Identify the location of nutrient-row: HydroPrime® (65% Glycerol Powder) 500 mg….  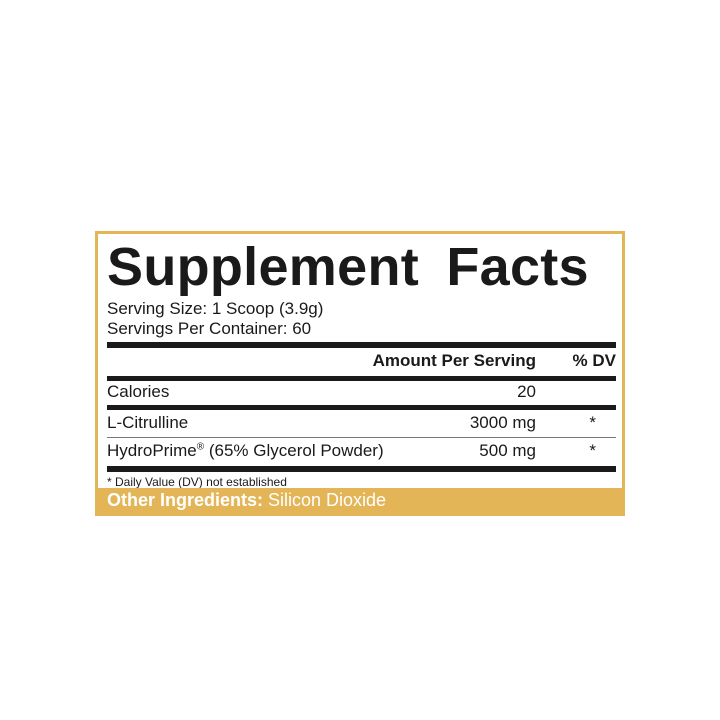
(361, 451).